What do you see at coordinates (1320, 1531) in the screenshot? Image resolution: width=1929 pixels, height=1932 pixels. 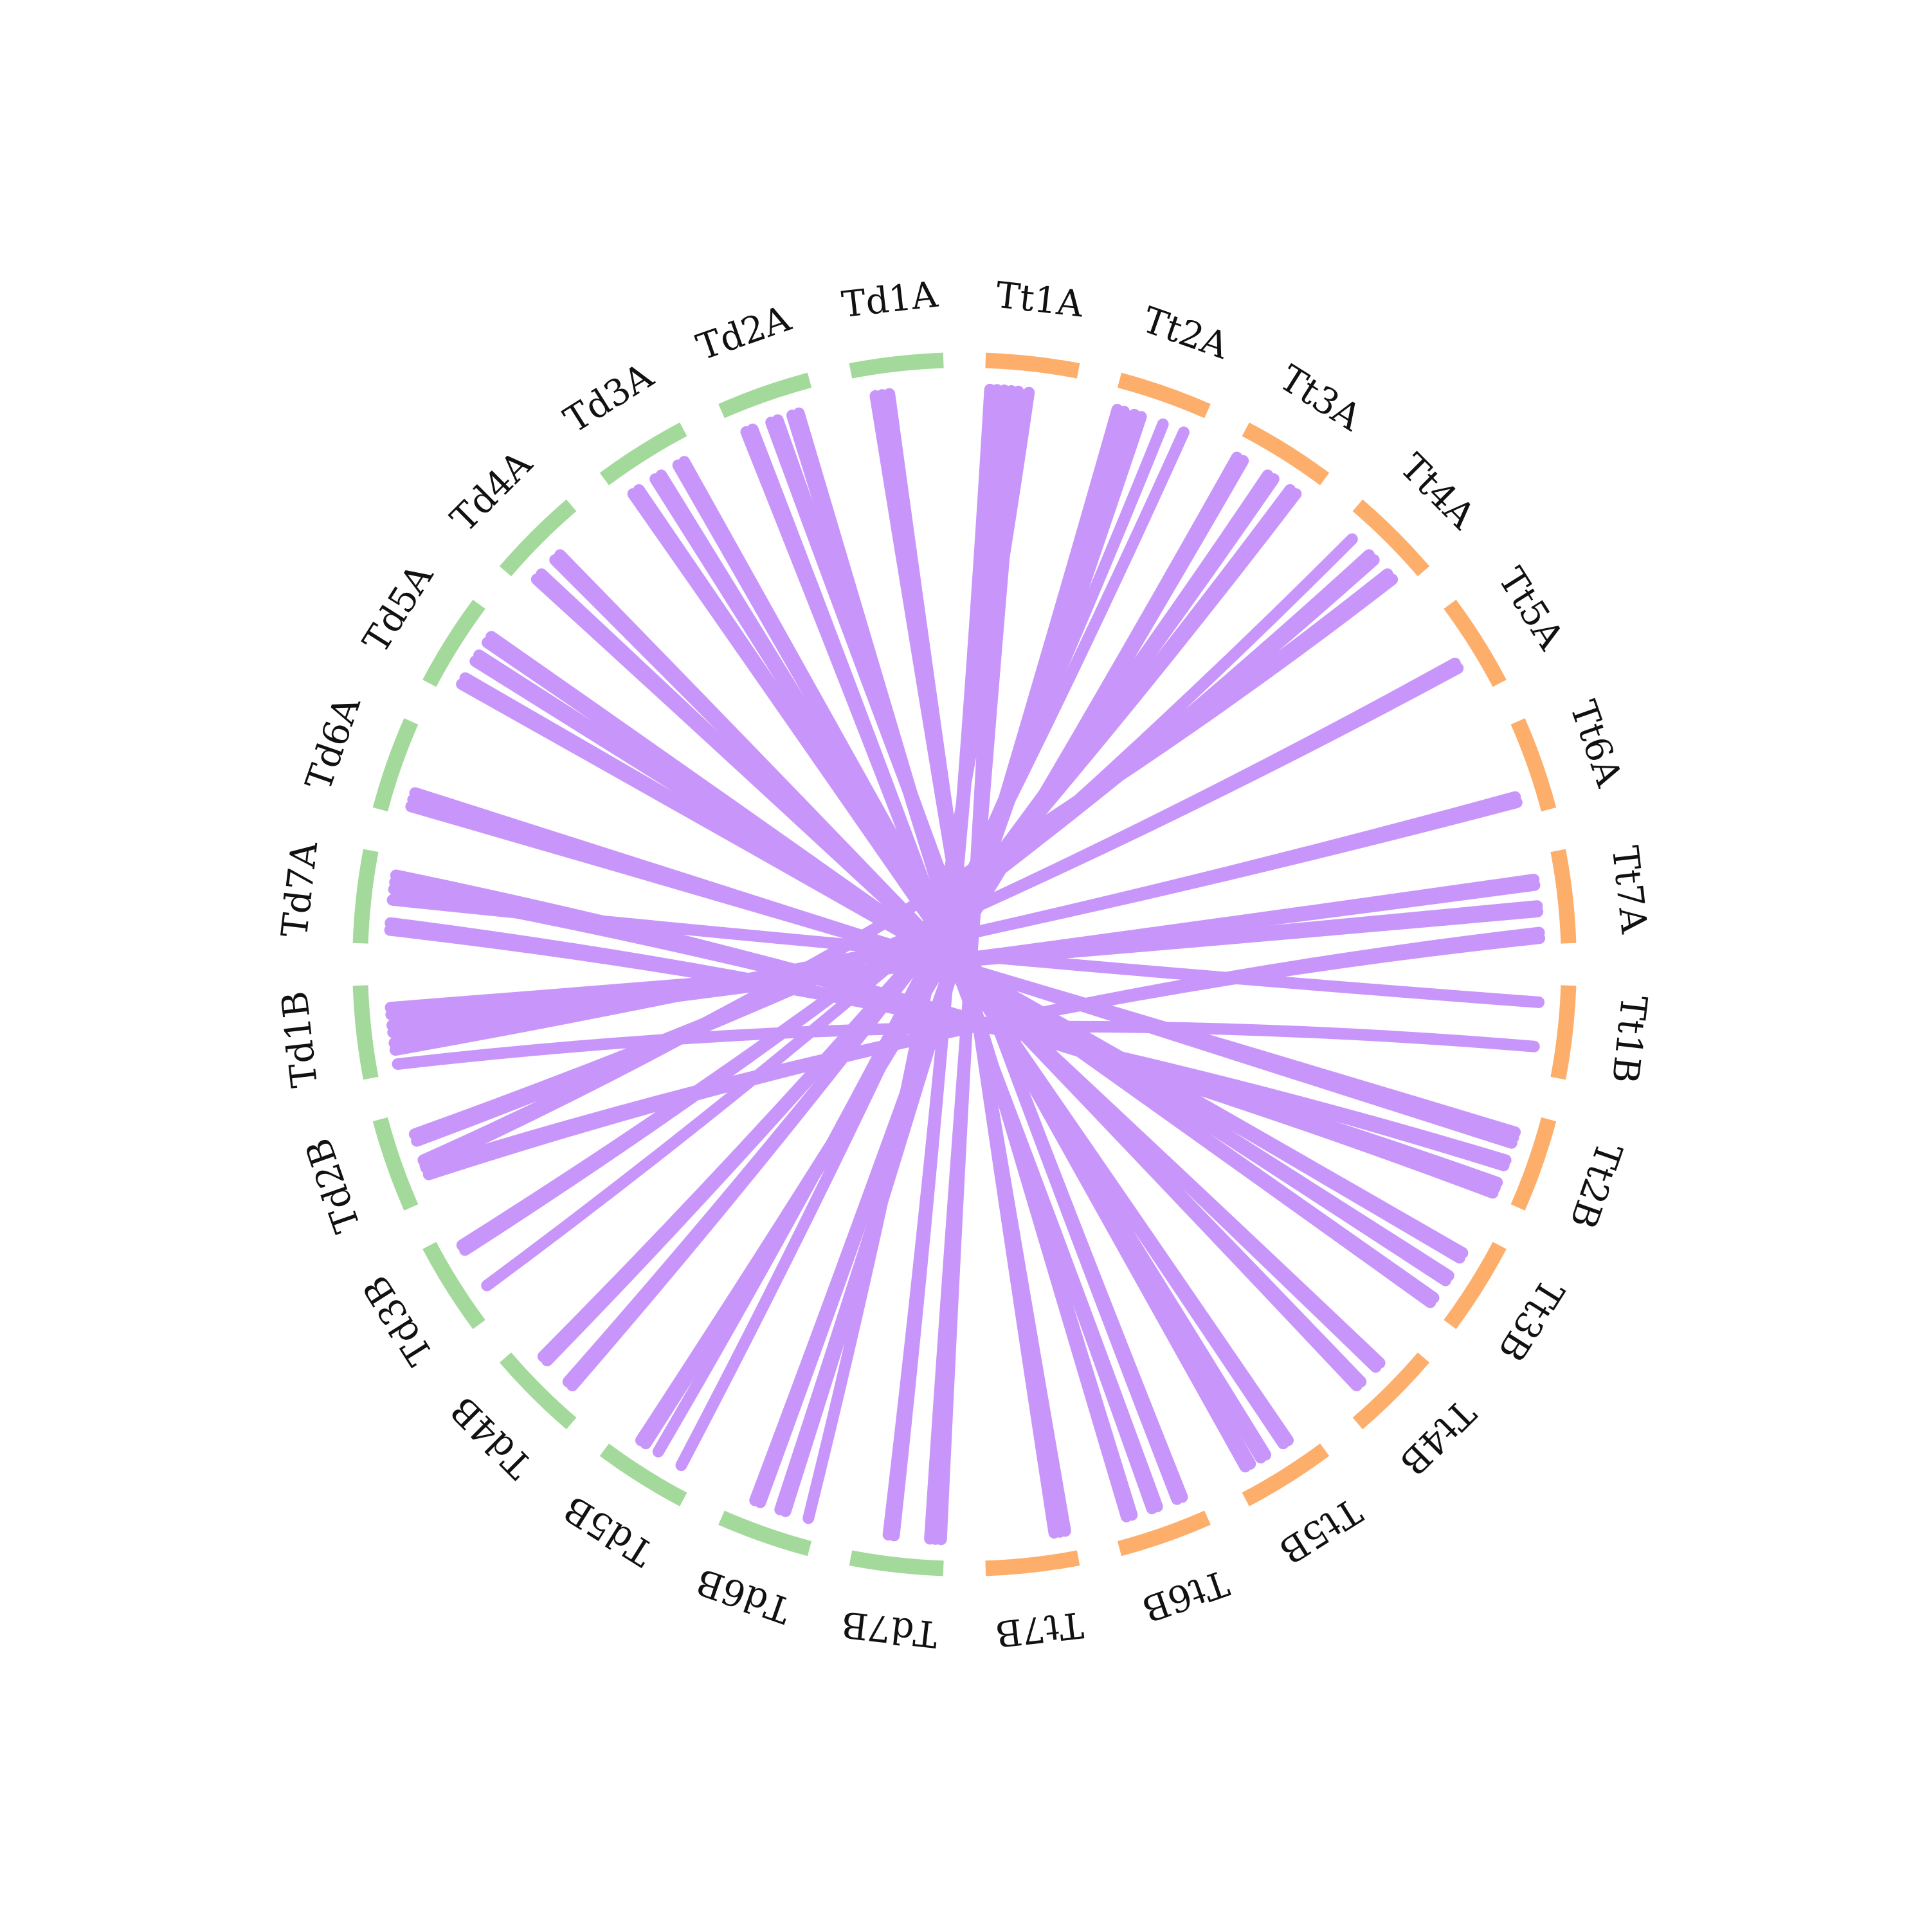 I see `chromosome-label-tt5b: Tt5B` at bounding box center [1320, 1531].